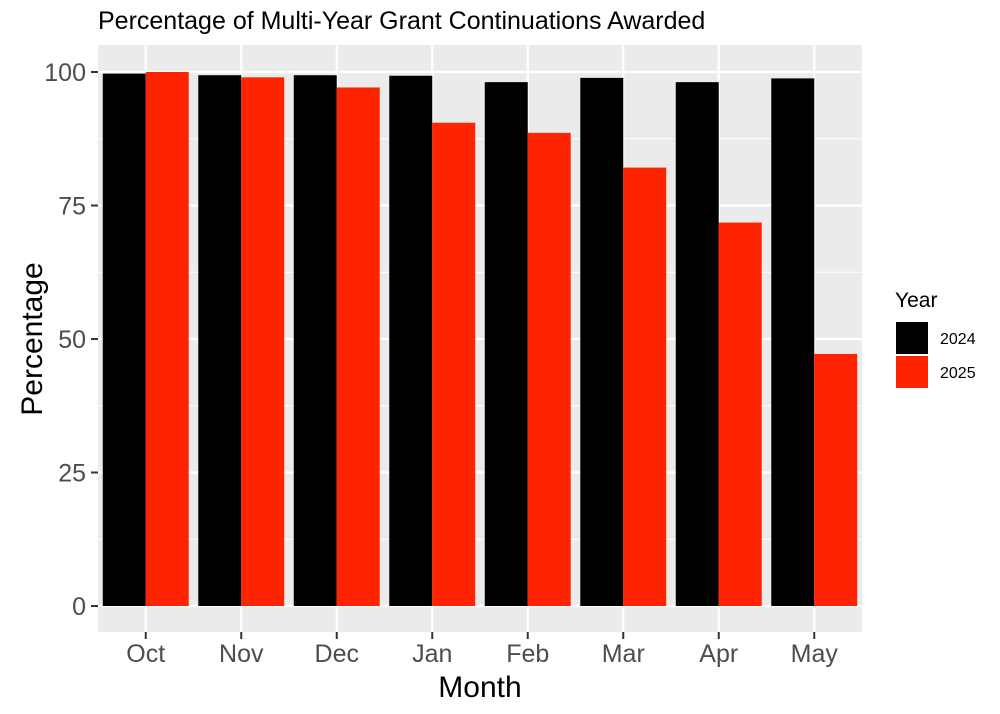 The height and width of the screenshot is (714, 1000). Describe the element at coordinates (912, 338) in the screenshot. I see `legend-key-2024` at that location.